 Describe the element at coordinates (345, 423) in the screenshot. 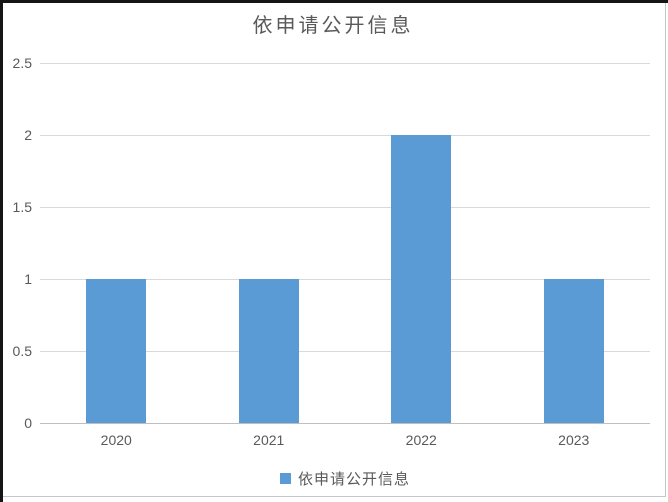

I see `x-axis-line` at that location.